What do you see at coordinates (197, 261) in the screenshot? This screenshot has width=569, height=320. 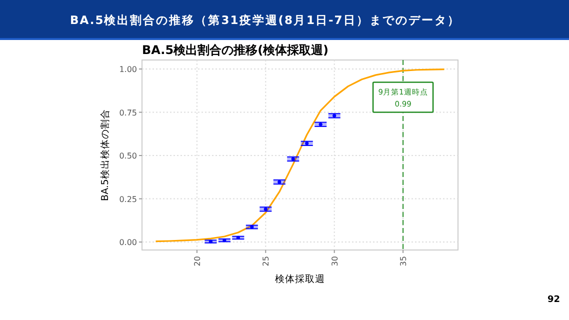 I see `x-tick-label: 20` at bounding box center [197, 261].